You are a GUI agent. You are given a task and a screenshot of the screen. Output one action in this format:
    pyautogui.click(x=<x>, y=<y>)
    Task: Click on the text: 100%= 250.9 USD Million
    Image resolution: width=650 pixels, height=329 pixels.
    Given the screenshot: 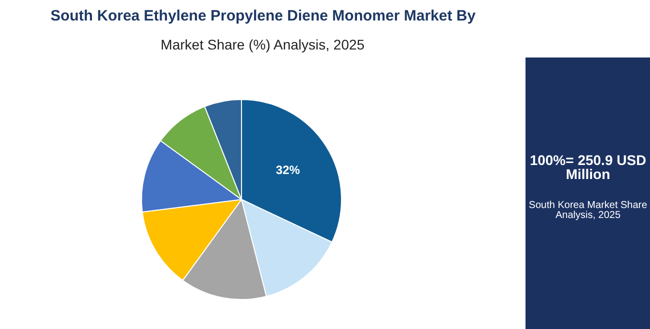 What is the action you would take?
    pyautogui.click(x=588, y=167)
    